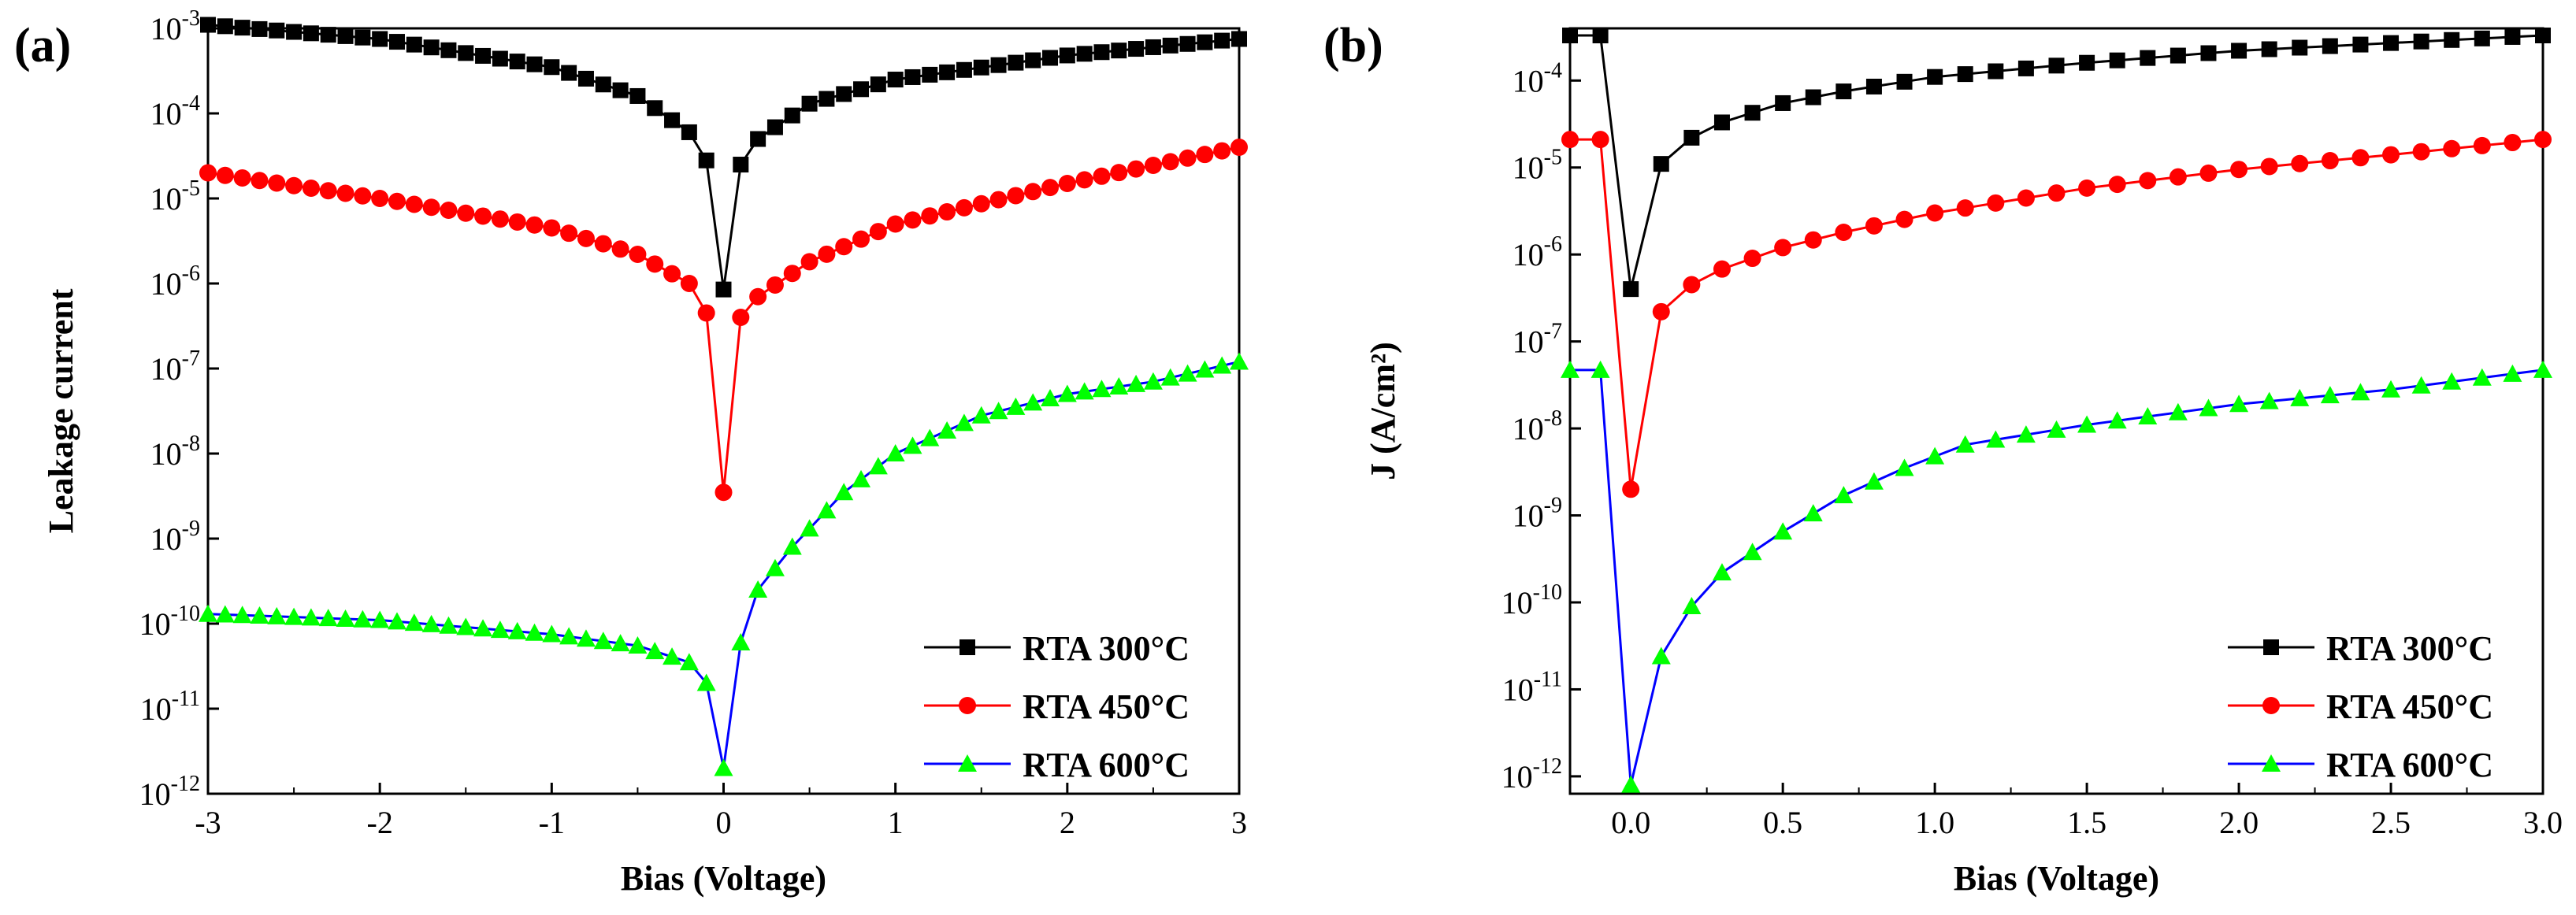  What do you see at coordinates (2409, 765) in the screenshot?
I see `legend-label: RTA 600°C` at bounding box center [2409, 765].